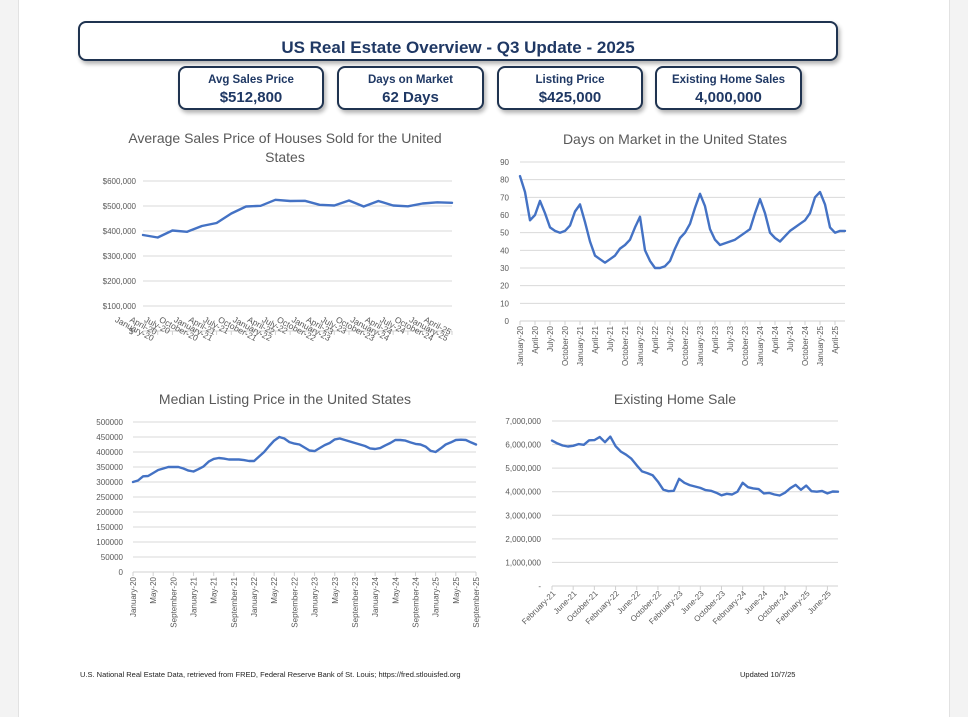 This screenshot has height=717, width=968. What do you see at coordinates (335, 589) in the screenshot?
I see `x-tick-label: May-23` at bounding box center [335, 589].